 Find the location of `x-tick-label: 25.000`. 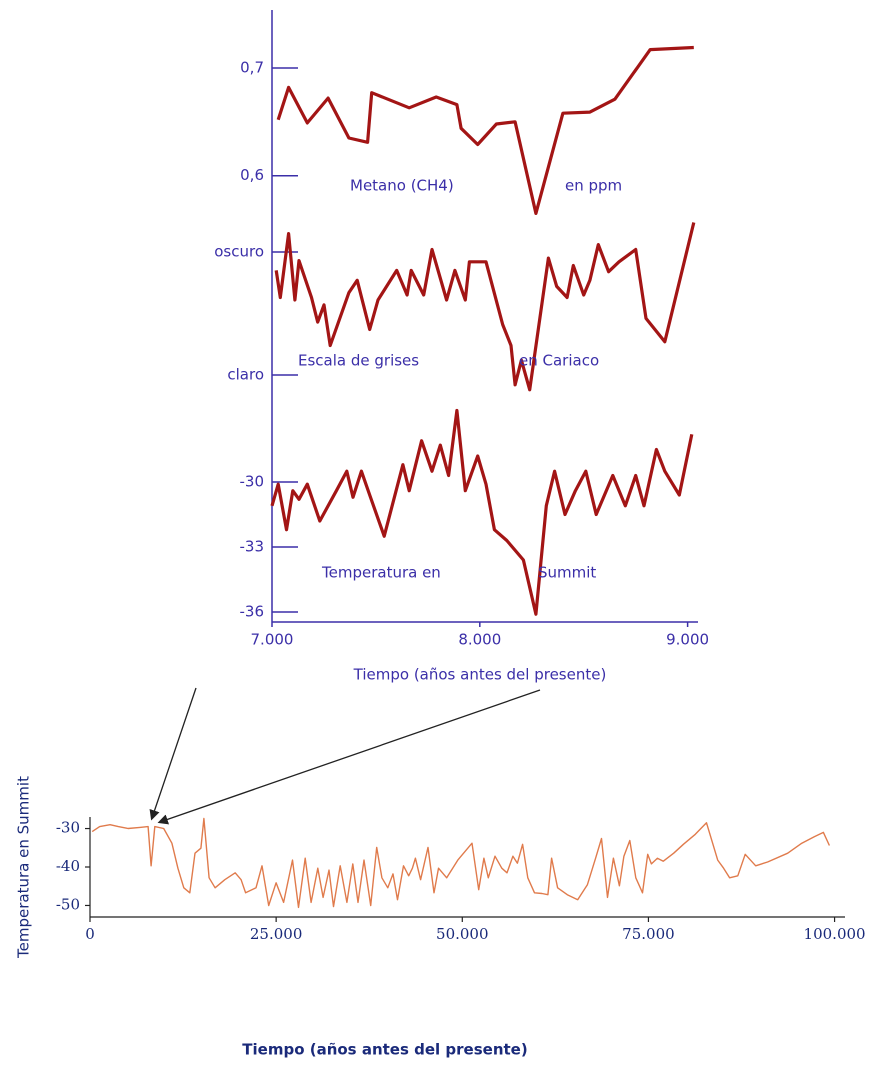

x-tick-label: 25.000 is located at coordinates (276, 934).